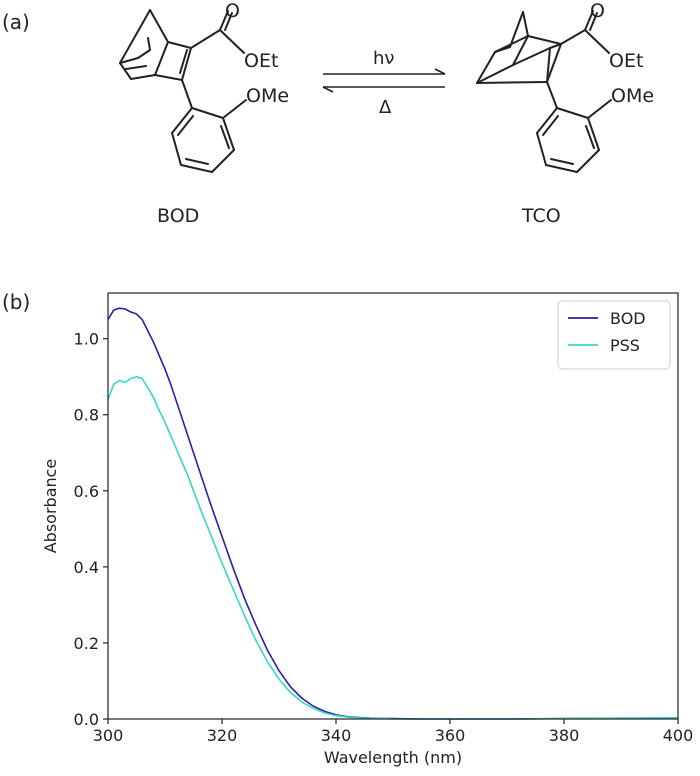 The width and height of the screenshot is (700, 776). Describe the element at coordinates (383, 58) in the screenshot. I see `arrow-forward-label: hν` at that location.